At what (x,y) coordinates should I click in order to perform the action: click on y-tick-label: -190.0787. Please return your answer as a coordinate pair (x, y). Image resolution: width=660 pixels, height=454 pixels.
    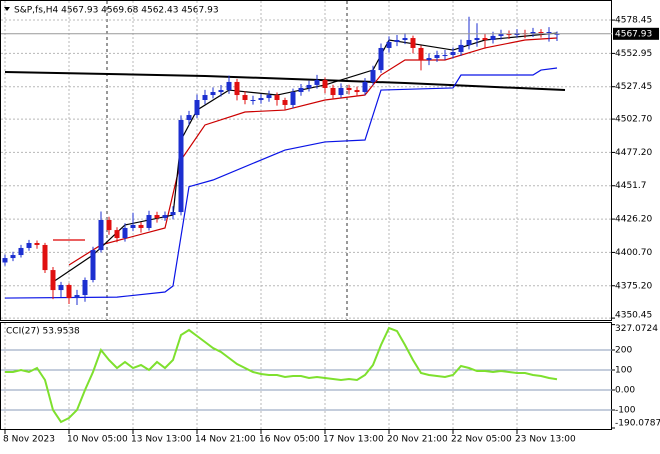
    Looking at the image, I should click on (637, 424).